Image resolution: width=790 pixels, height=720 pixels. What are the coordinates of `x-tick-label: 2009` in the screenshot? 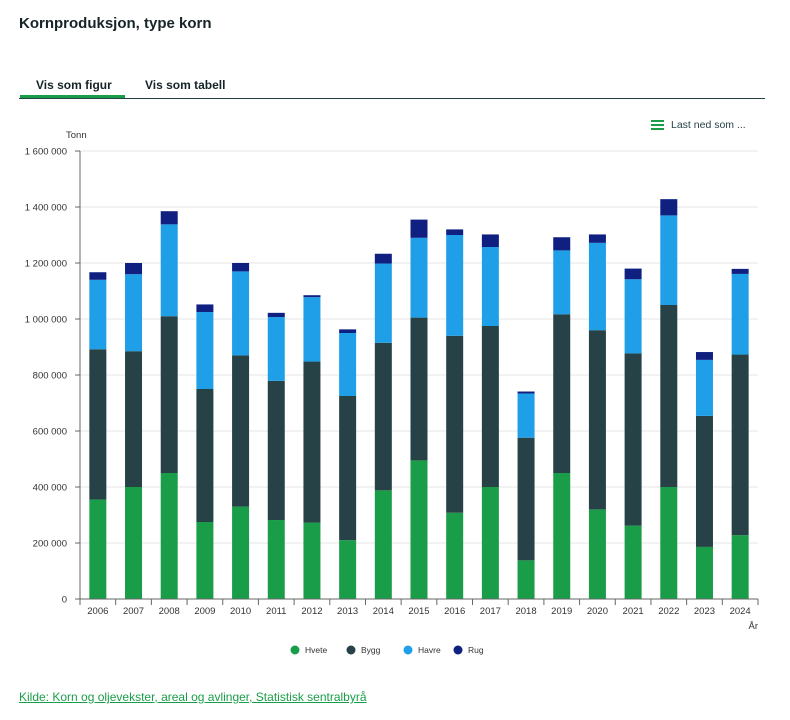 It's located at (204, 611).